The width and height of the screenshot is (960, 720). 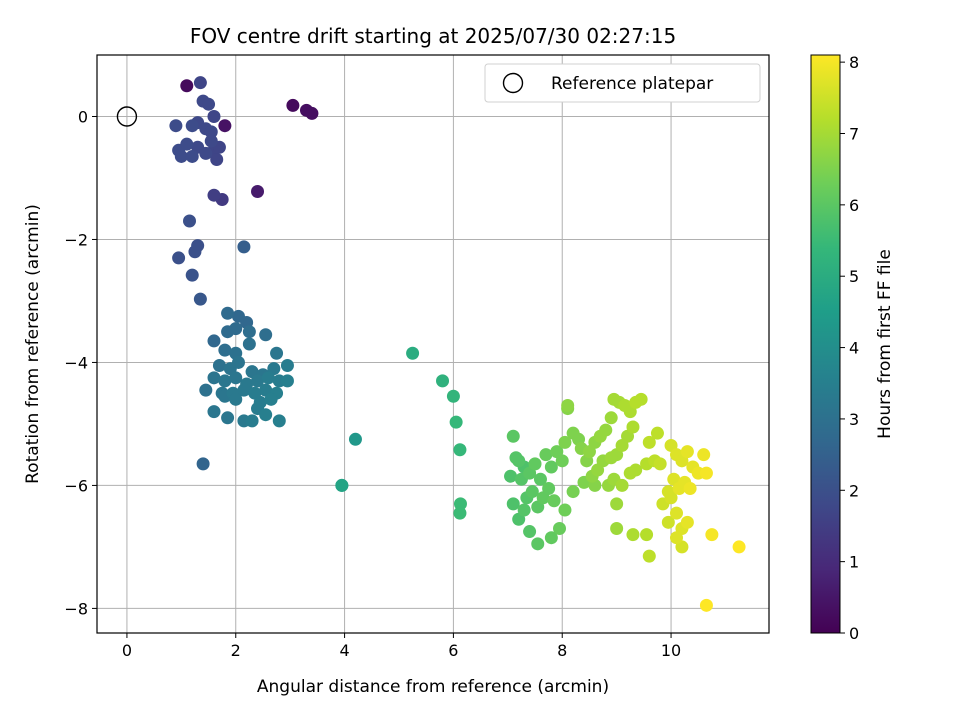 What do you see at coordinates (854, 276) in the screenshot?
I see `colorbar-tick-label: 5` at bounding box center [854, 276].